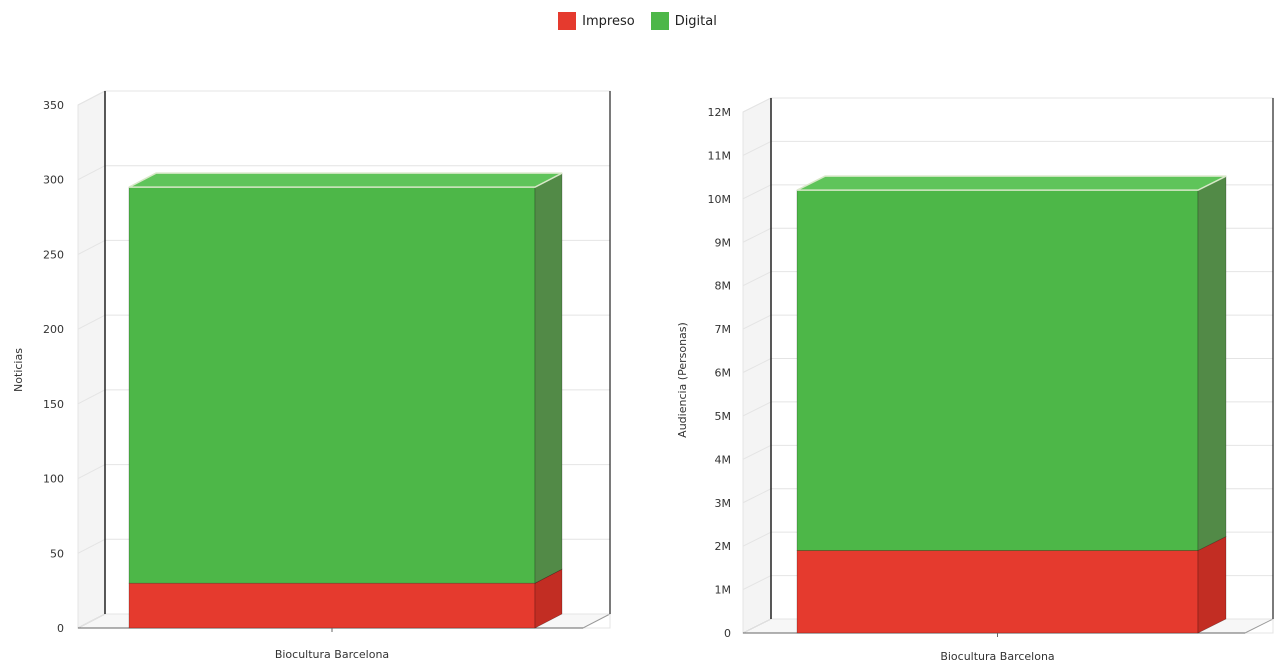 The height and width of the screenshot is (662, 1275). Describe the element at coordinates (53, 404) in the screenshot. I see `y-tick-label: 150` at that location.